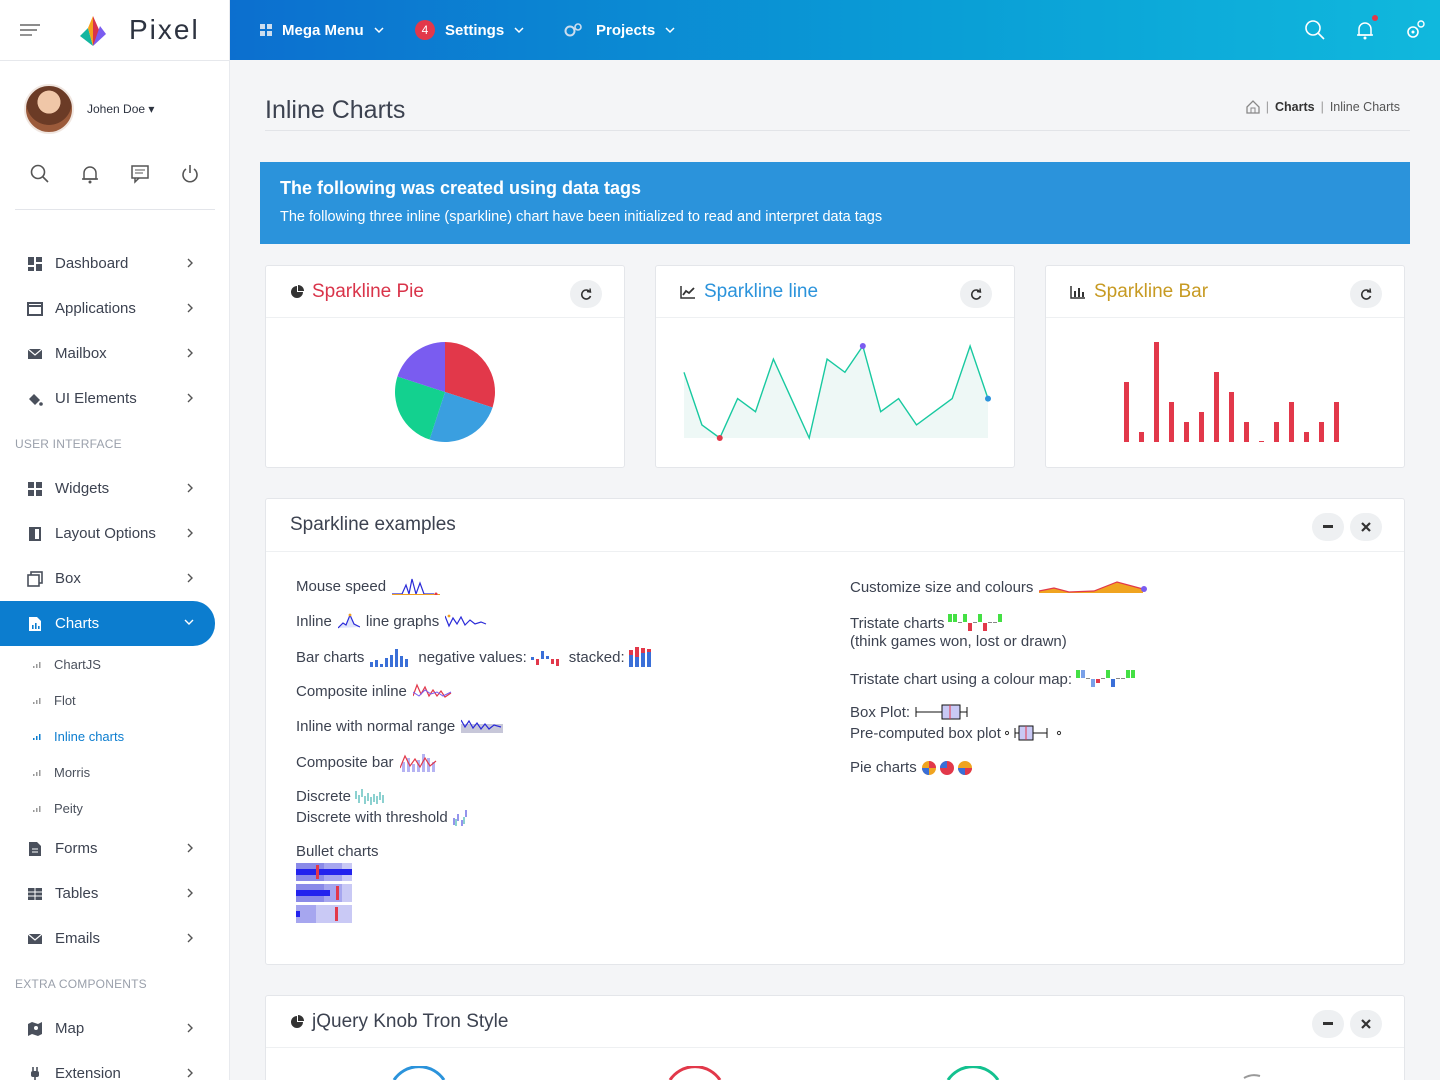 The width and height of the screenshot is (1440, 1080). What do you see at coordinates (115, 736) in the screenshot?
I see `sidebar-subitem-inline-charts: Inline charts` at bounding box center [115, 736].